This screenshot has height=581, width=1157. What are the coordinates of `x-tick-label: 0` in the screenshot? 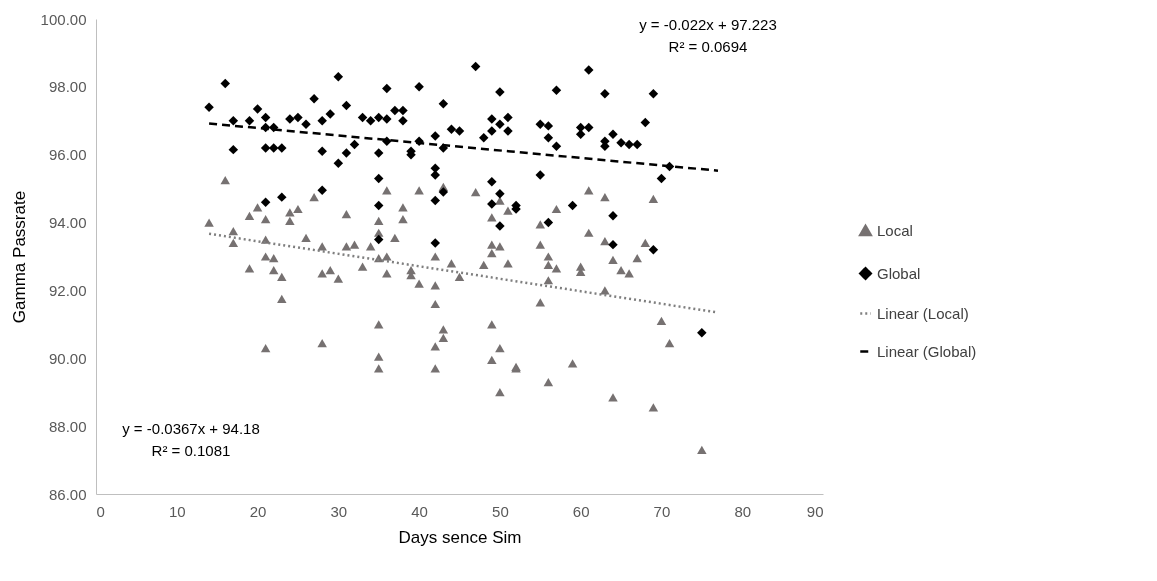 It's located at (100, 511).